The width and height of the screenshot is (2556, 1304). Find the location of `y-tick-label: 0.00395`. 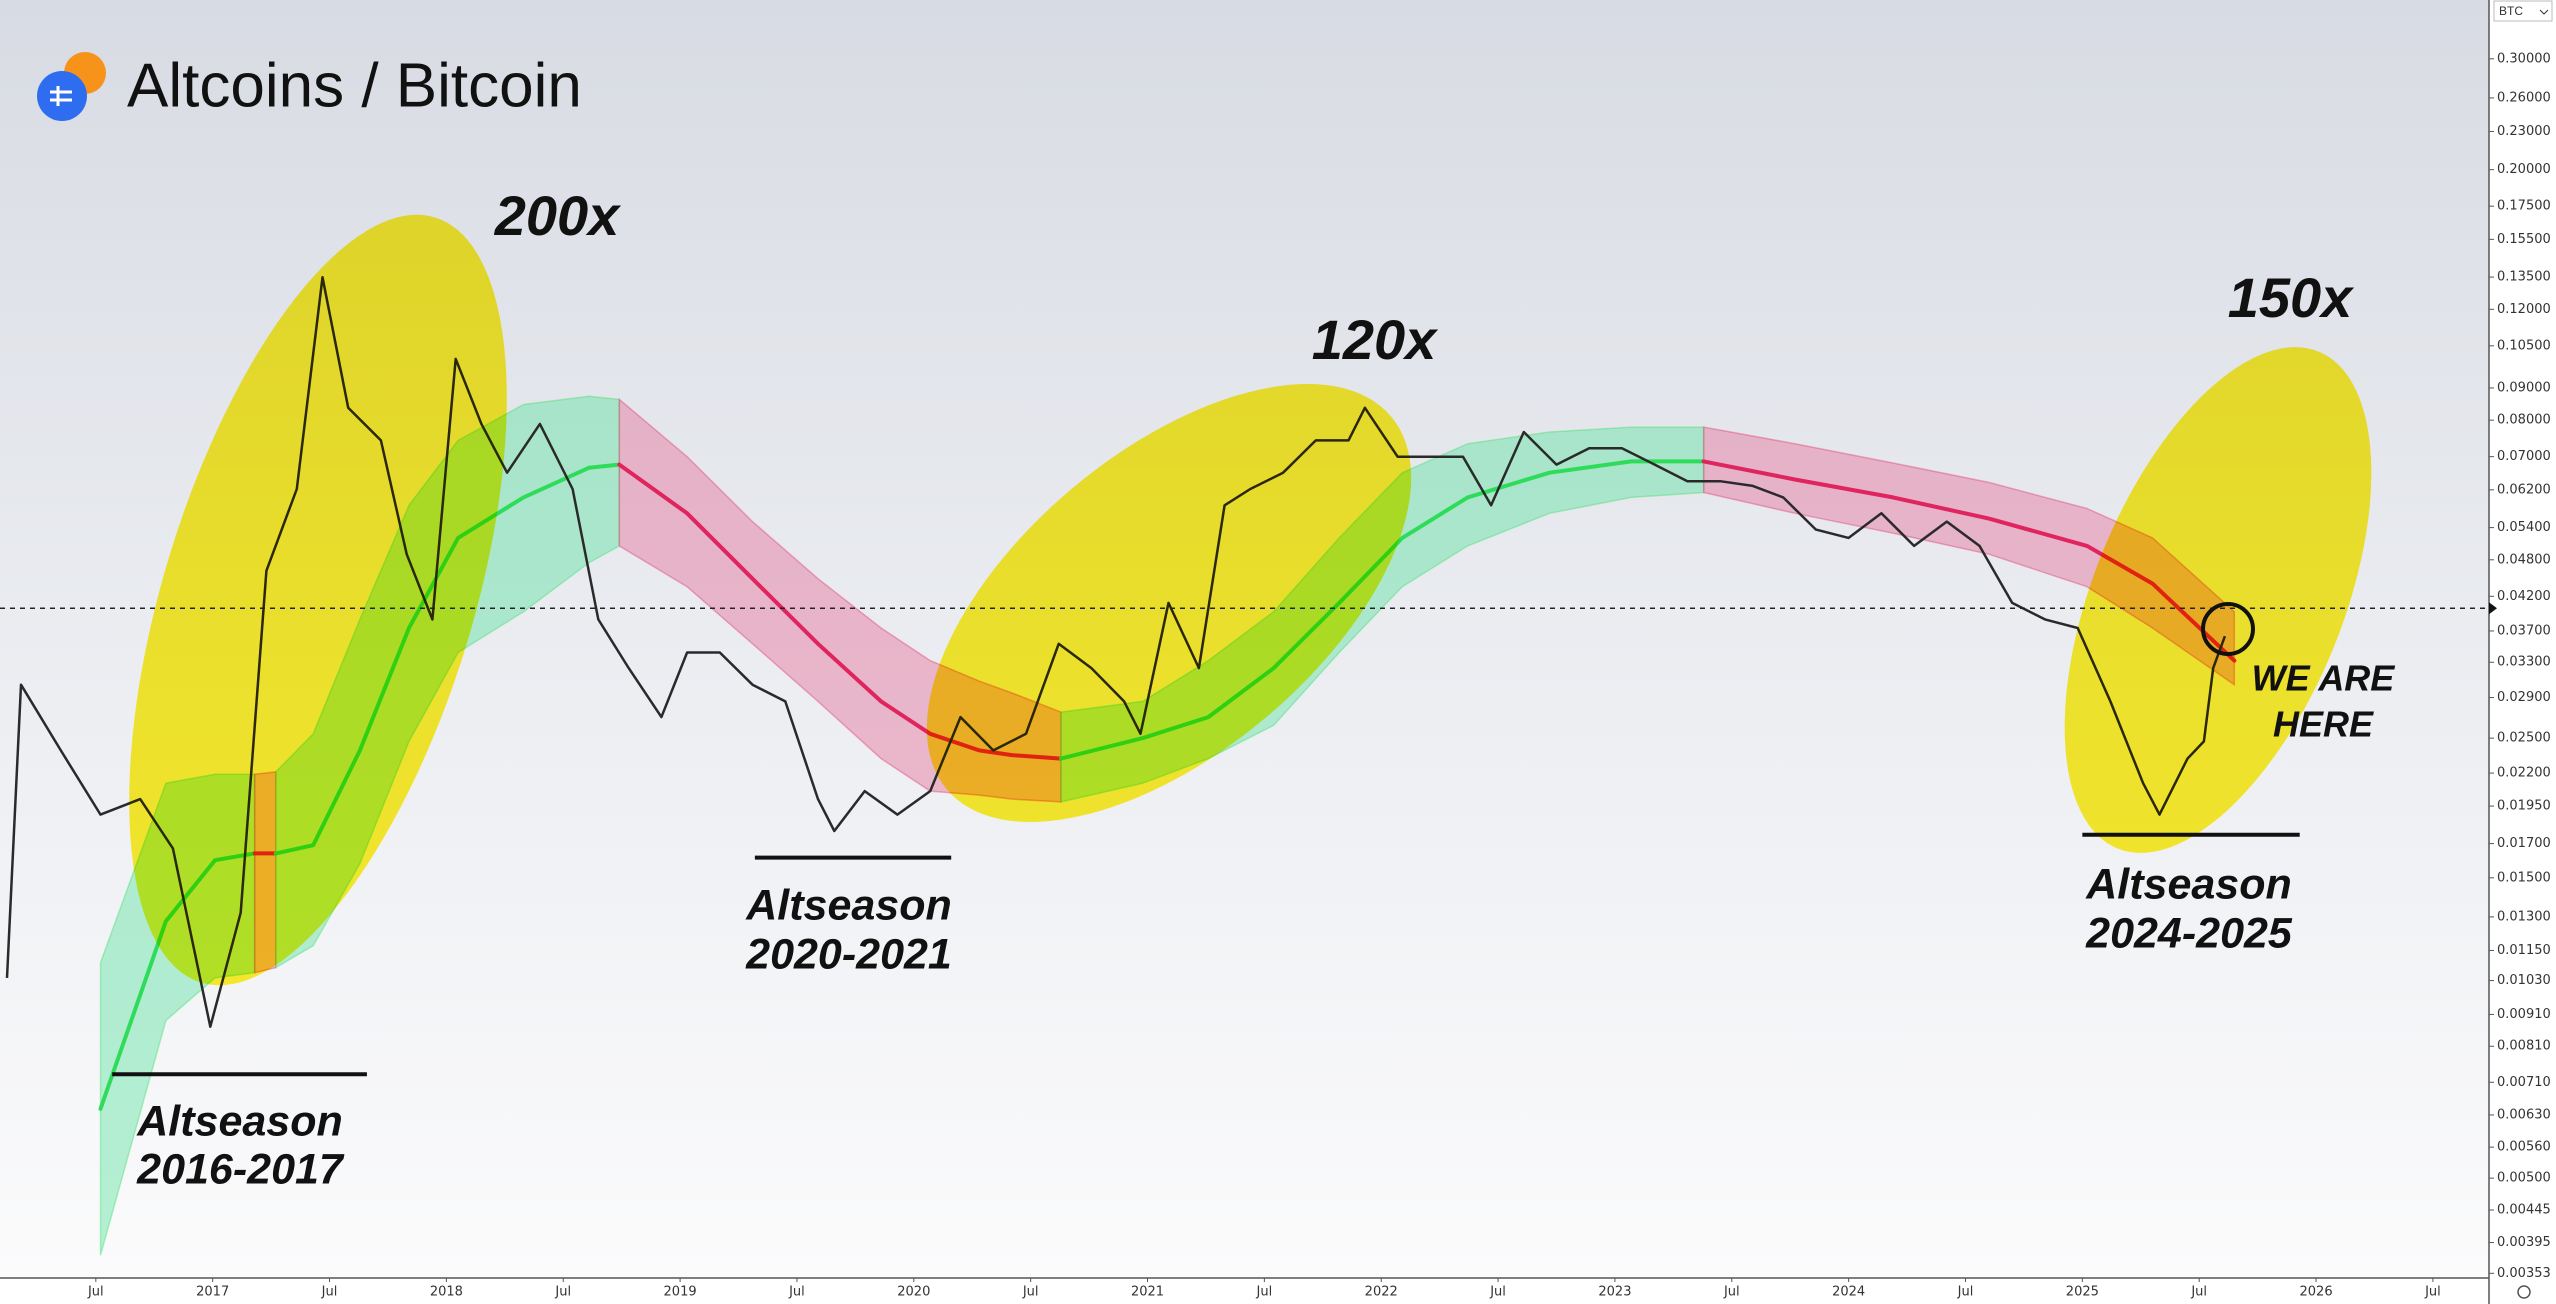

y-tick-label: 0.00395 is located at coordinates (2524, 1242).